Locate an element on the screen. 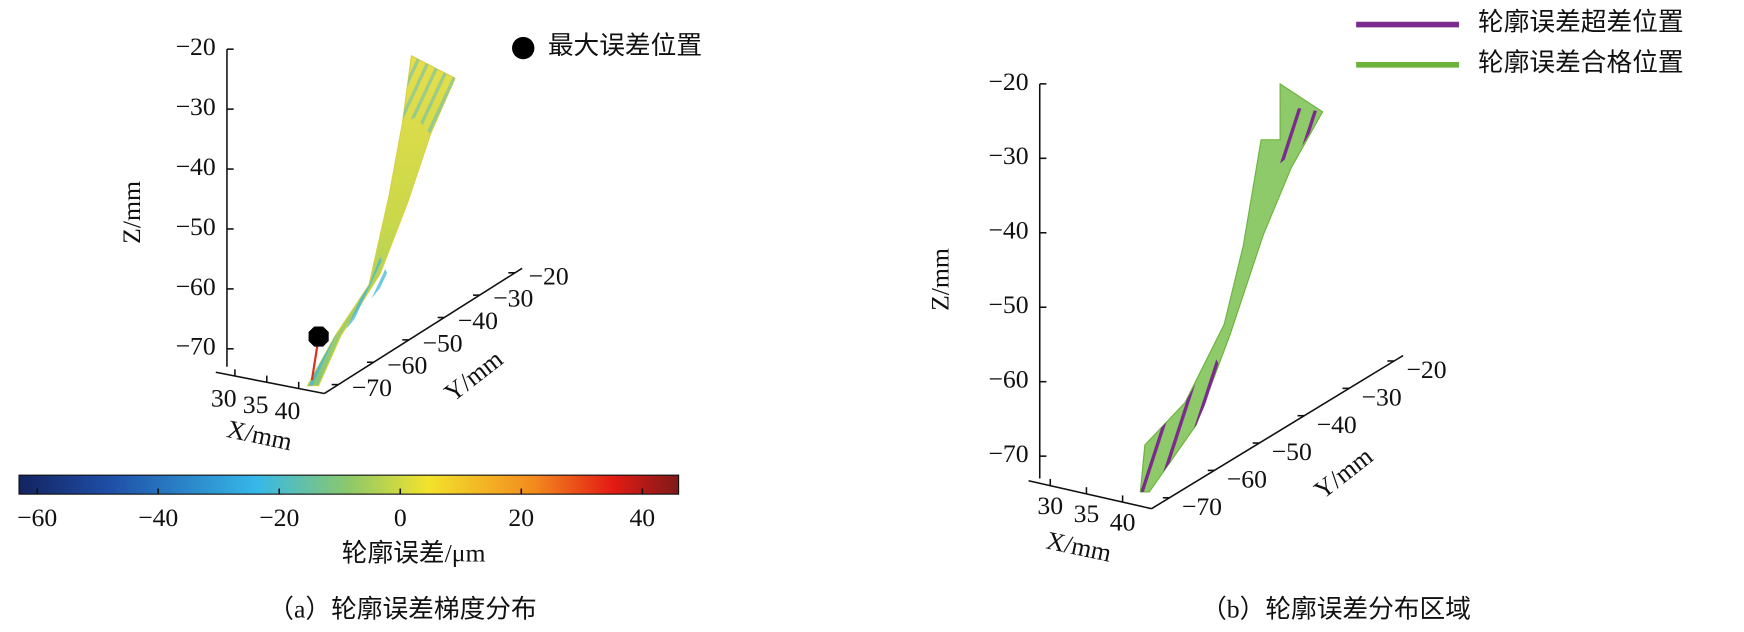 The height and width of the screenshot is (632, 1744). caption: （a）轮廓误差梯度分布 is located at coordinates (402, 608).